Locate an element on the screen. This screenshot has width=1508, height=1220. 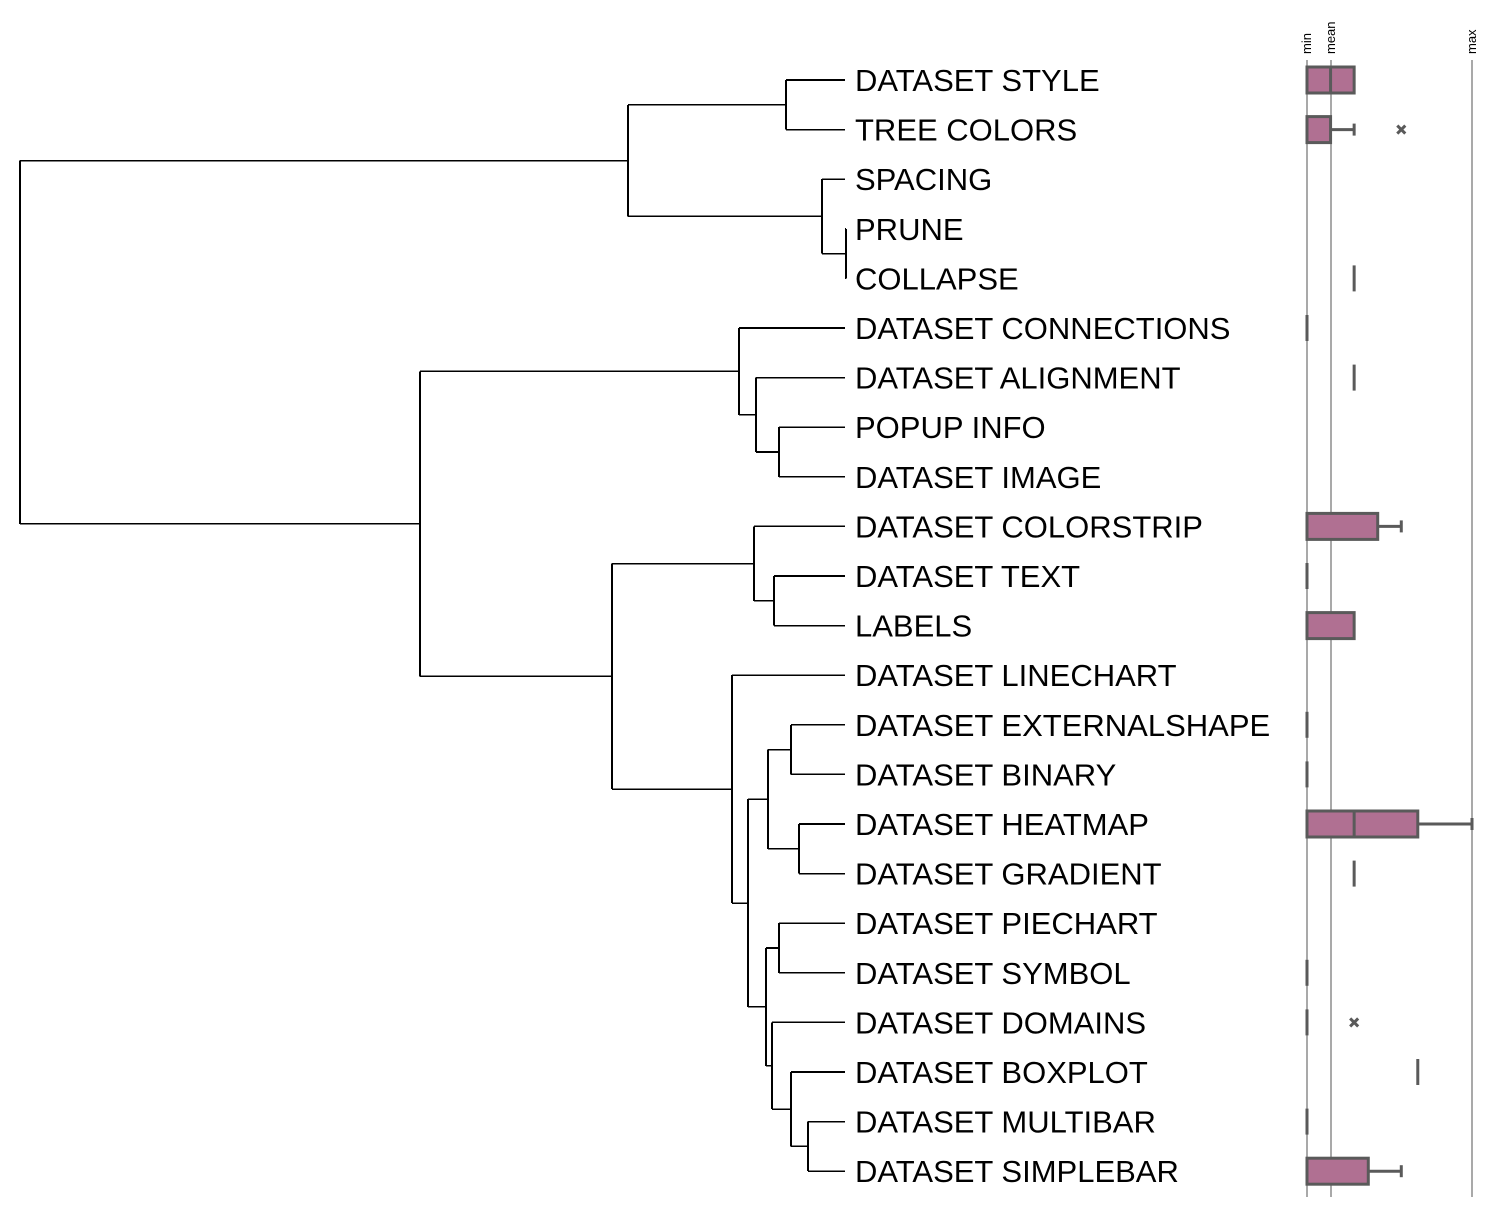
leaf-label: POPUP INFO is located at coordinates (950, 427).